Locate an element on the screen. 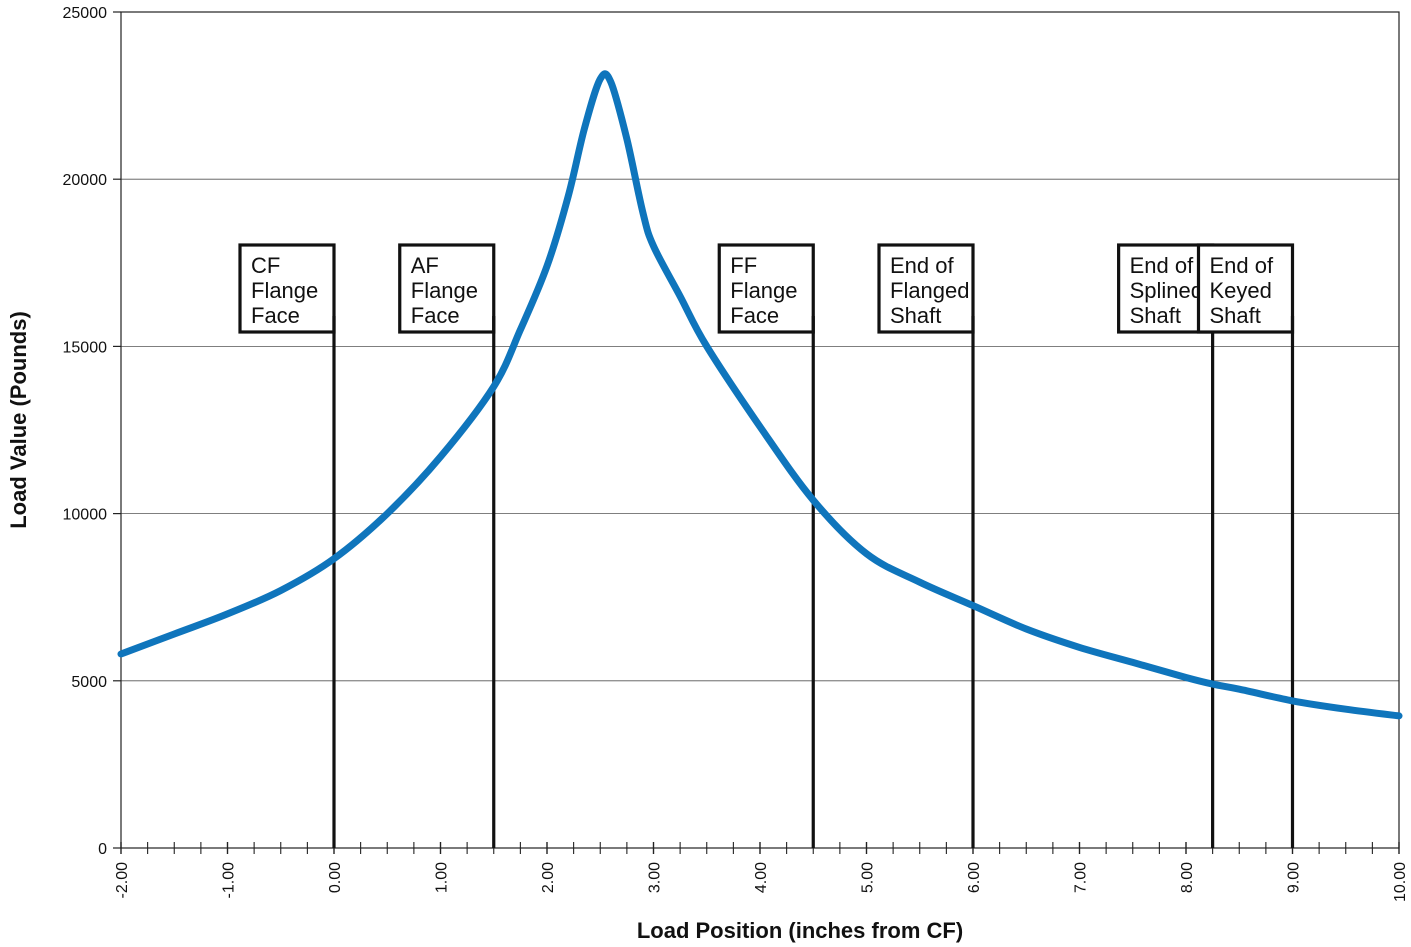  x-tick-label: 6.00 is located at coordinates (974, 877).